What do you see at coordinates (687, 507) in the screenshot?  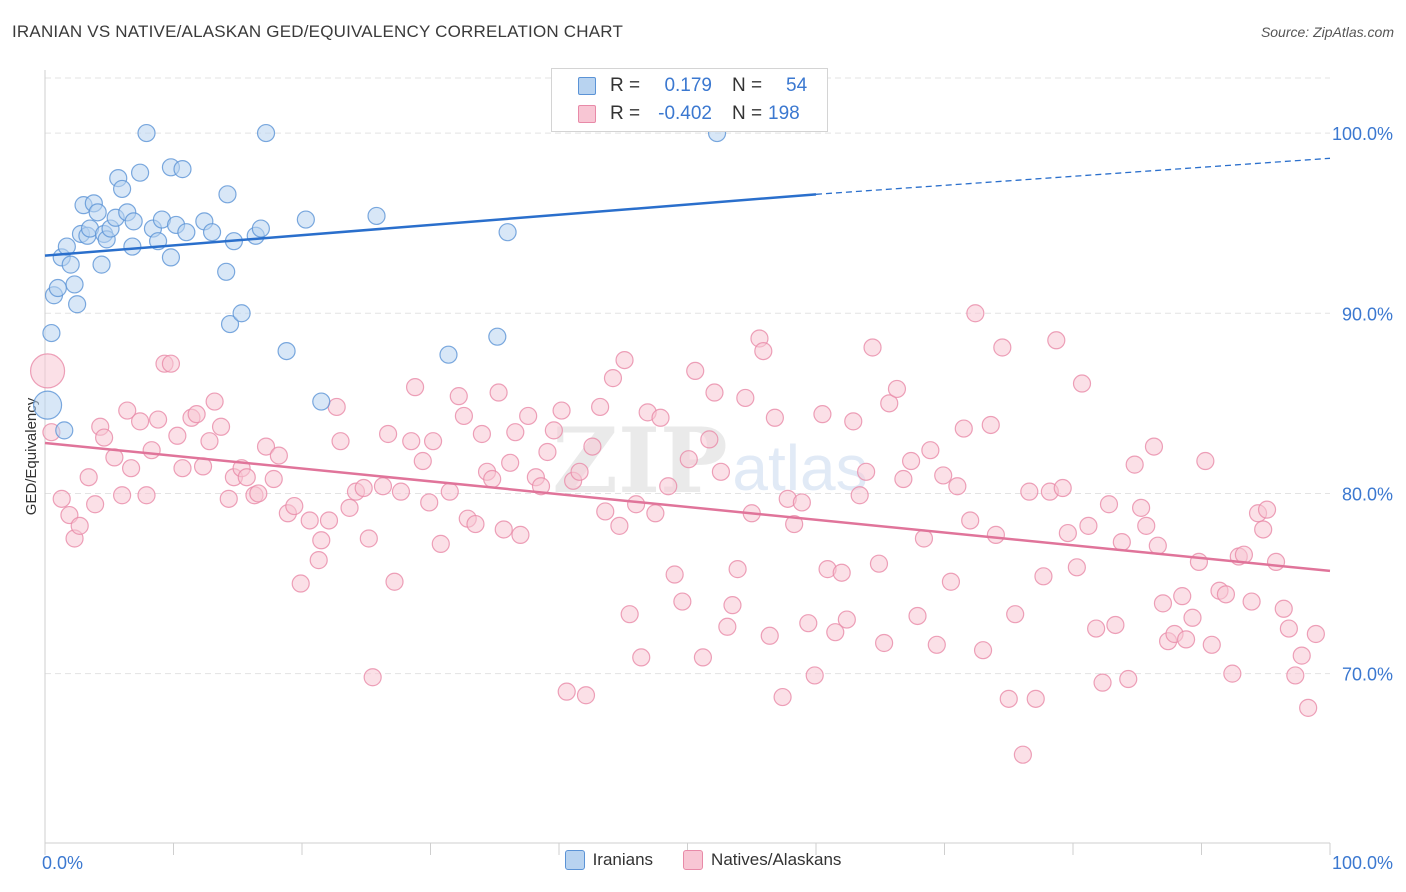 I see `natives-trend-line` at bounding box center [687, 507].